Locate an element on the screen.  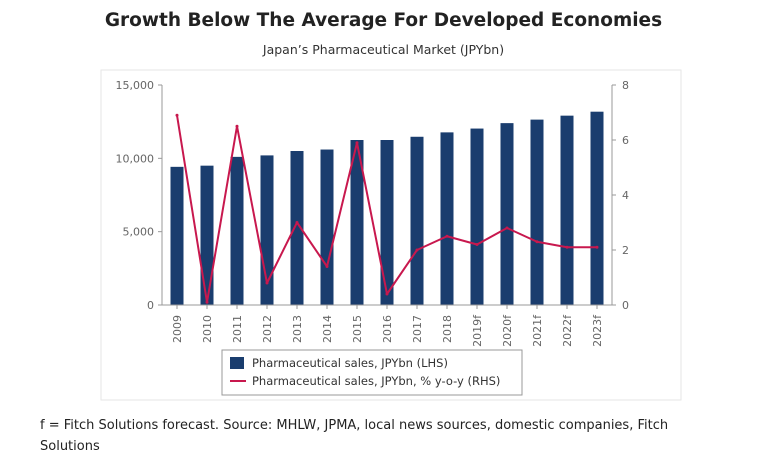
left-tick-label: 0 is located at coordinates (150, 305).